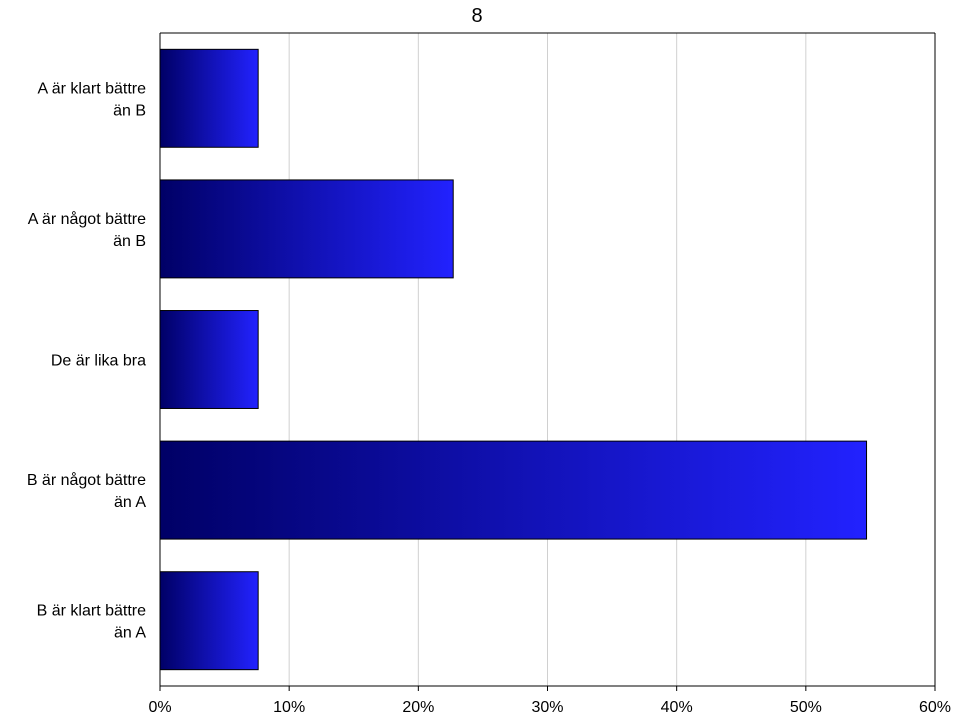 The width and height of the screenshot is (959, 720). What do you see at coordinates (935, 707) in the screenshot?
I see `x-tick-label: 60%` at bounding box center [935, 707].